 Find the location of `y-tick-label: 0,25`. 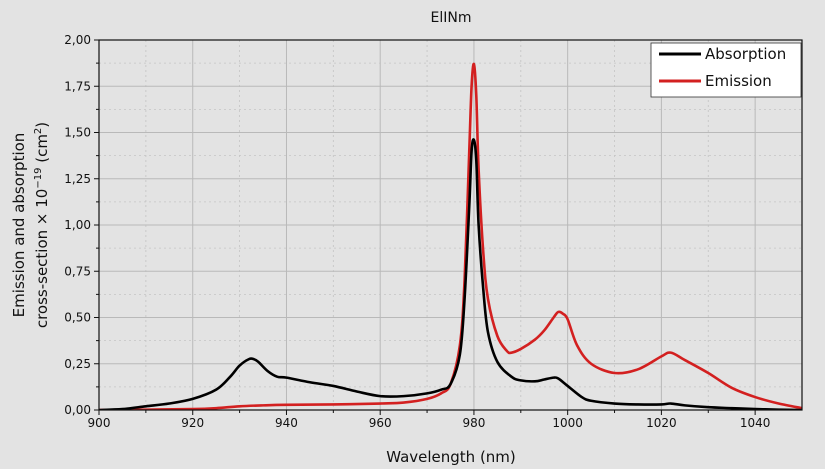

y-tick-label: 0,25 is located at coordinates (77, 364).